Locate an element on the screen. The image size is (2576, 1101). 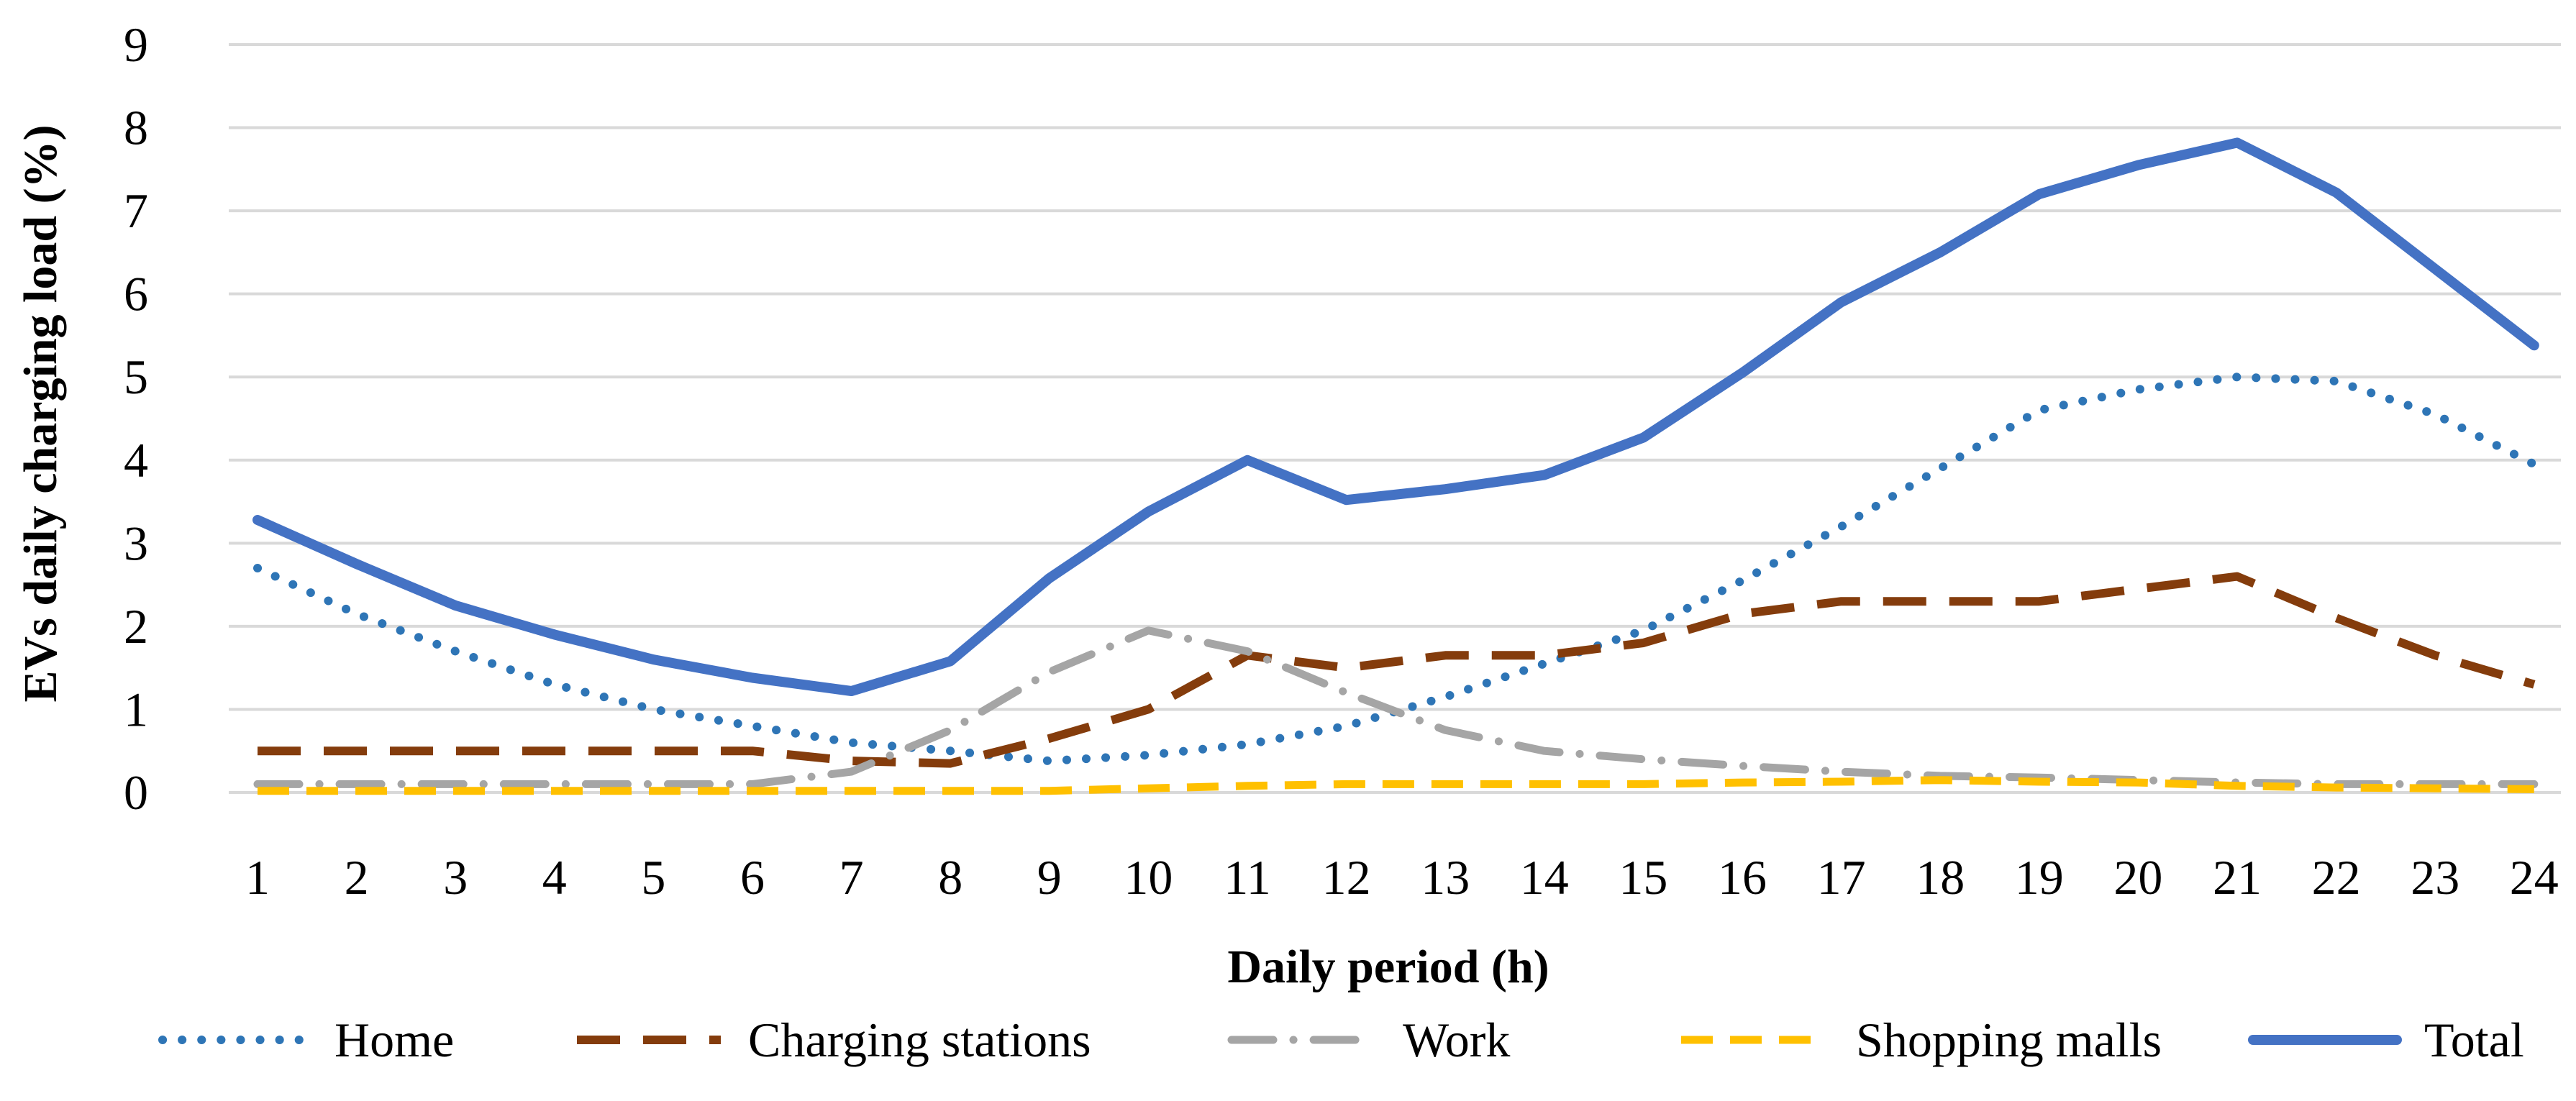
y-tick-label: 1 is located at coordinates (136, 709).